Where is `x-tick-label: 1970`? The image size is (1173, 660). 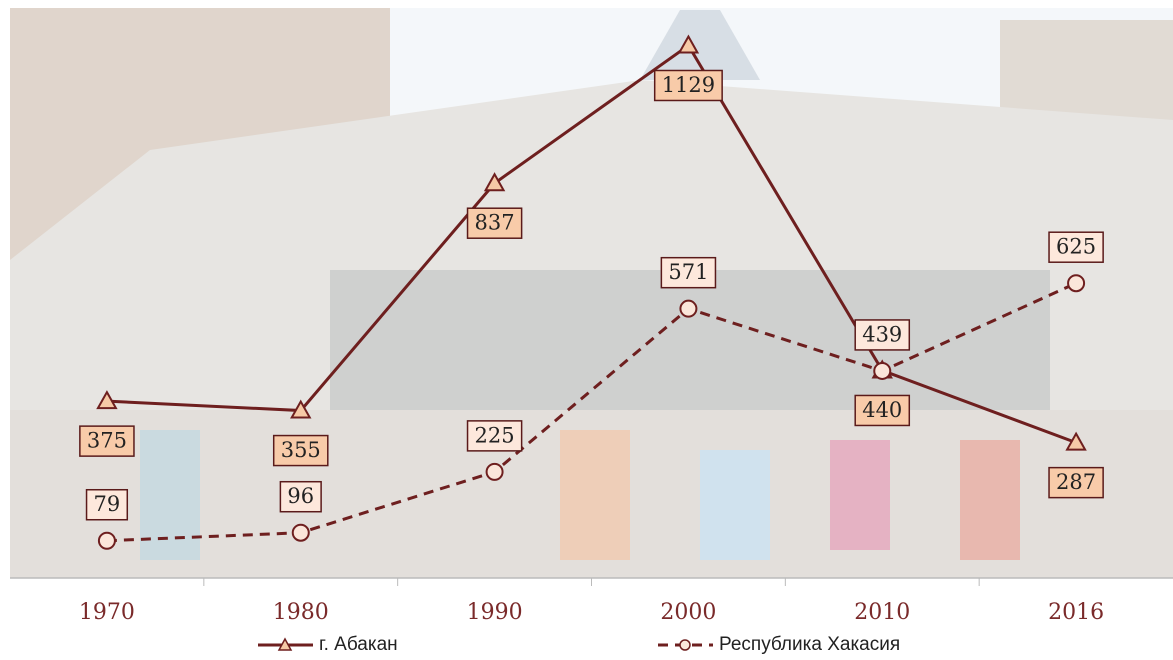
x-tick-label: 1970 is located at coordinates (107, 612).